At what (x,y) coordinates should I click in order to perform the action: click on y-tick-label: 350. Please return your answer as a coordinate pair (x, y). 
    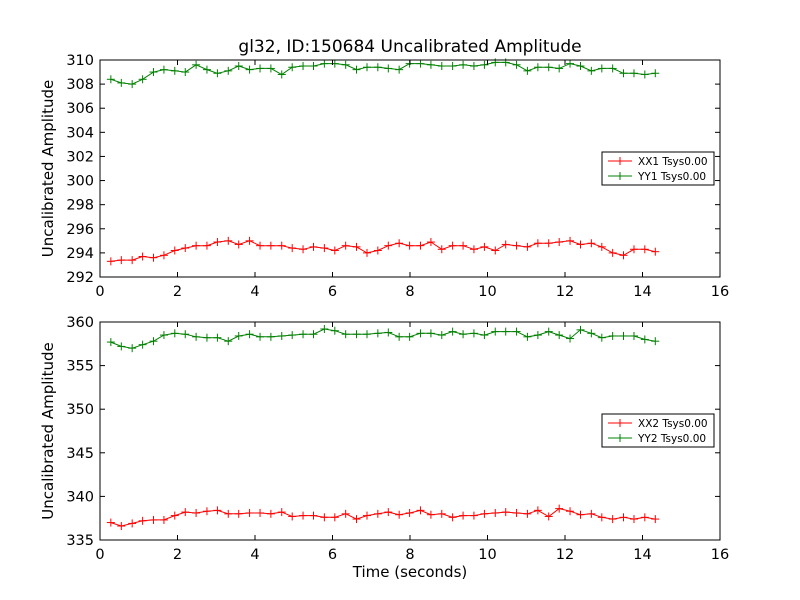
    Looking at the image, I should click on (80, 410).